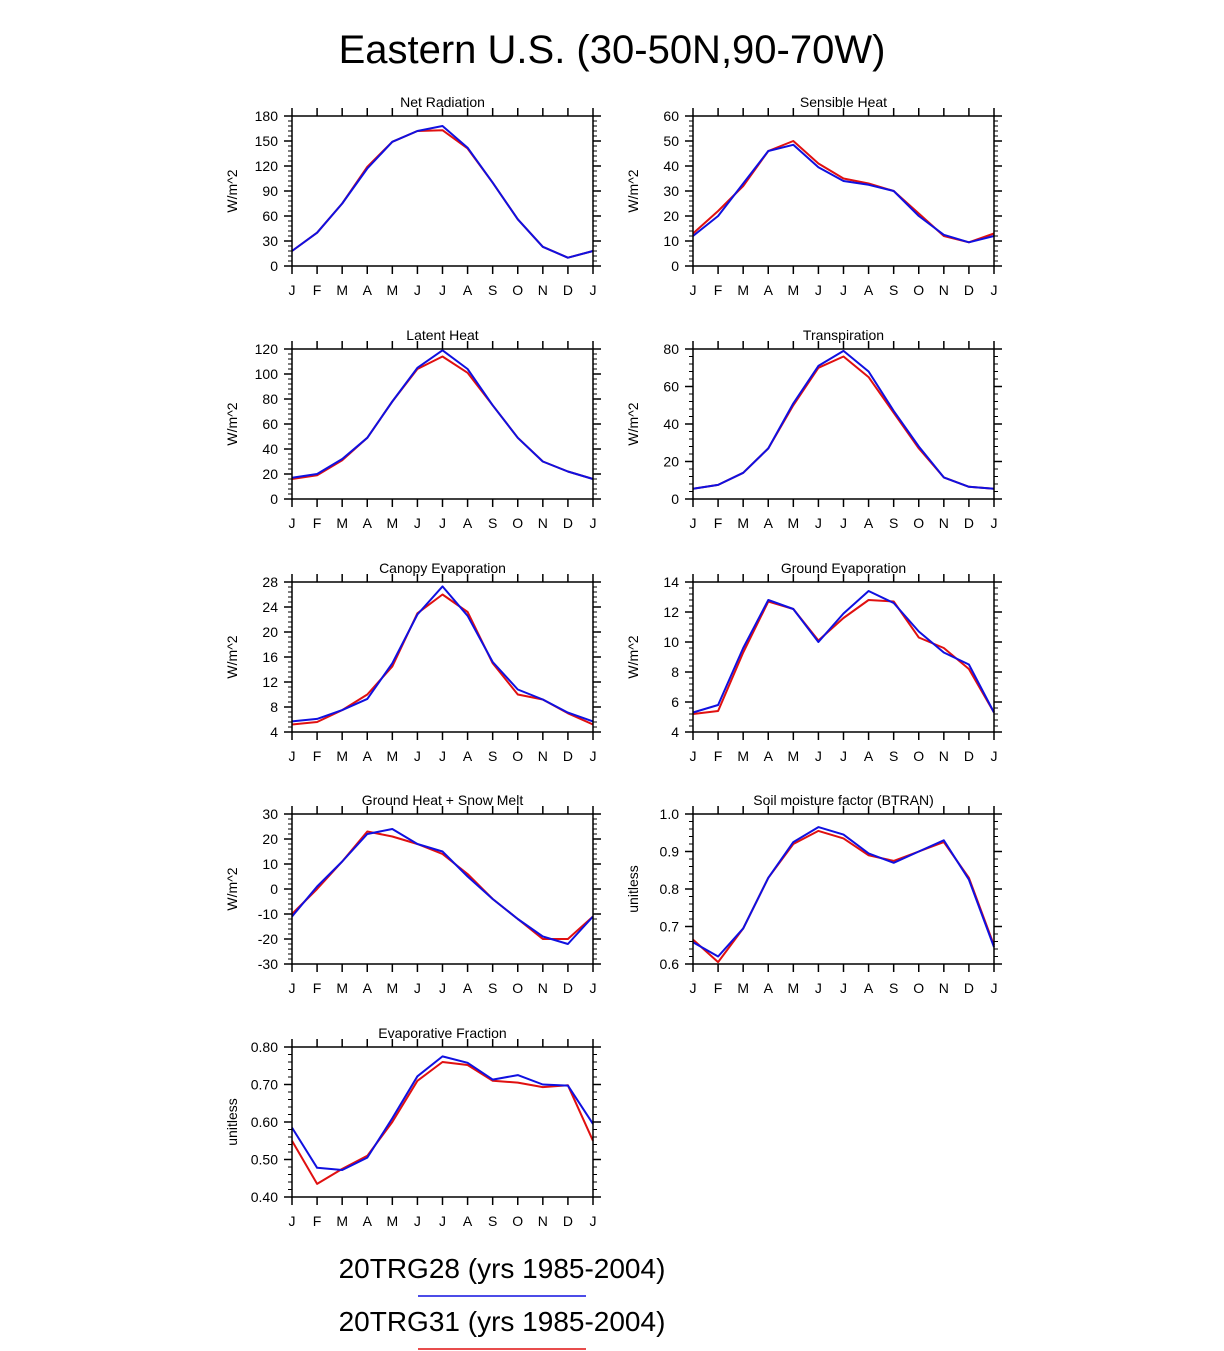 This screenshot has width=1224, height=1351. Describe the element at coordinates (270, 399) in the screenshot. I see `y-tick-label: 80` at that location.